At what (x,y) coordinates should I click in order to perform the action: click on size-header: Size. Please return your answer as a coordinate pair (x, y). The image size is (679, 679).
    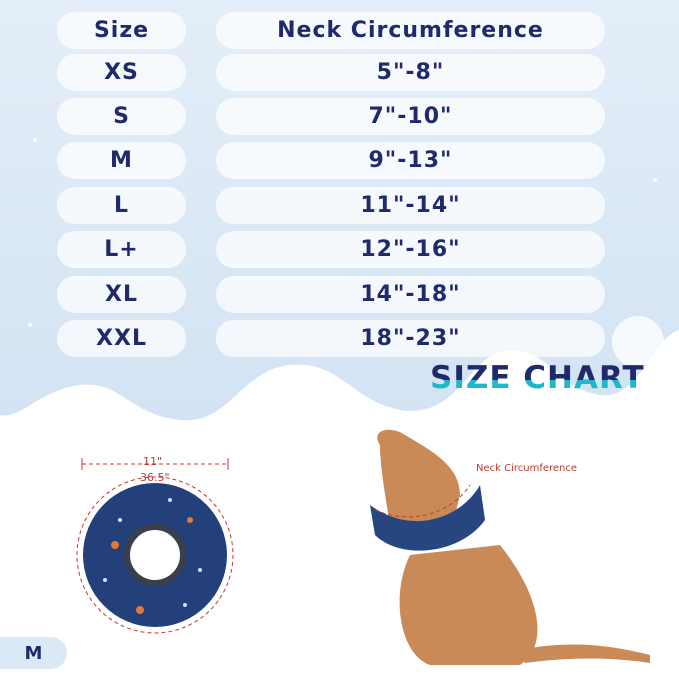
    Looking at the image, I should click on (121, 30).